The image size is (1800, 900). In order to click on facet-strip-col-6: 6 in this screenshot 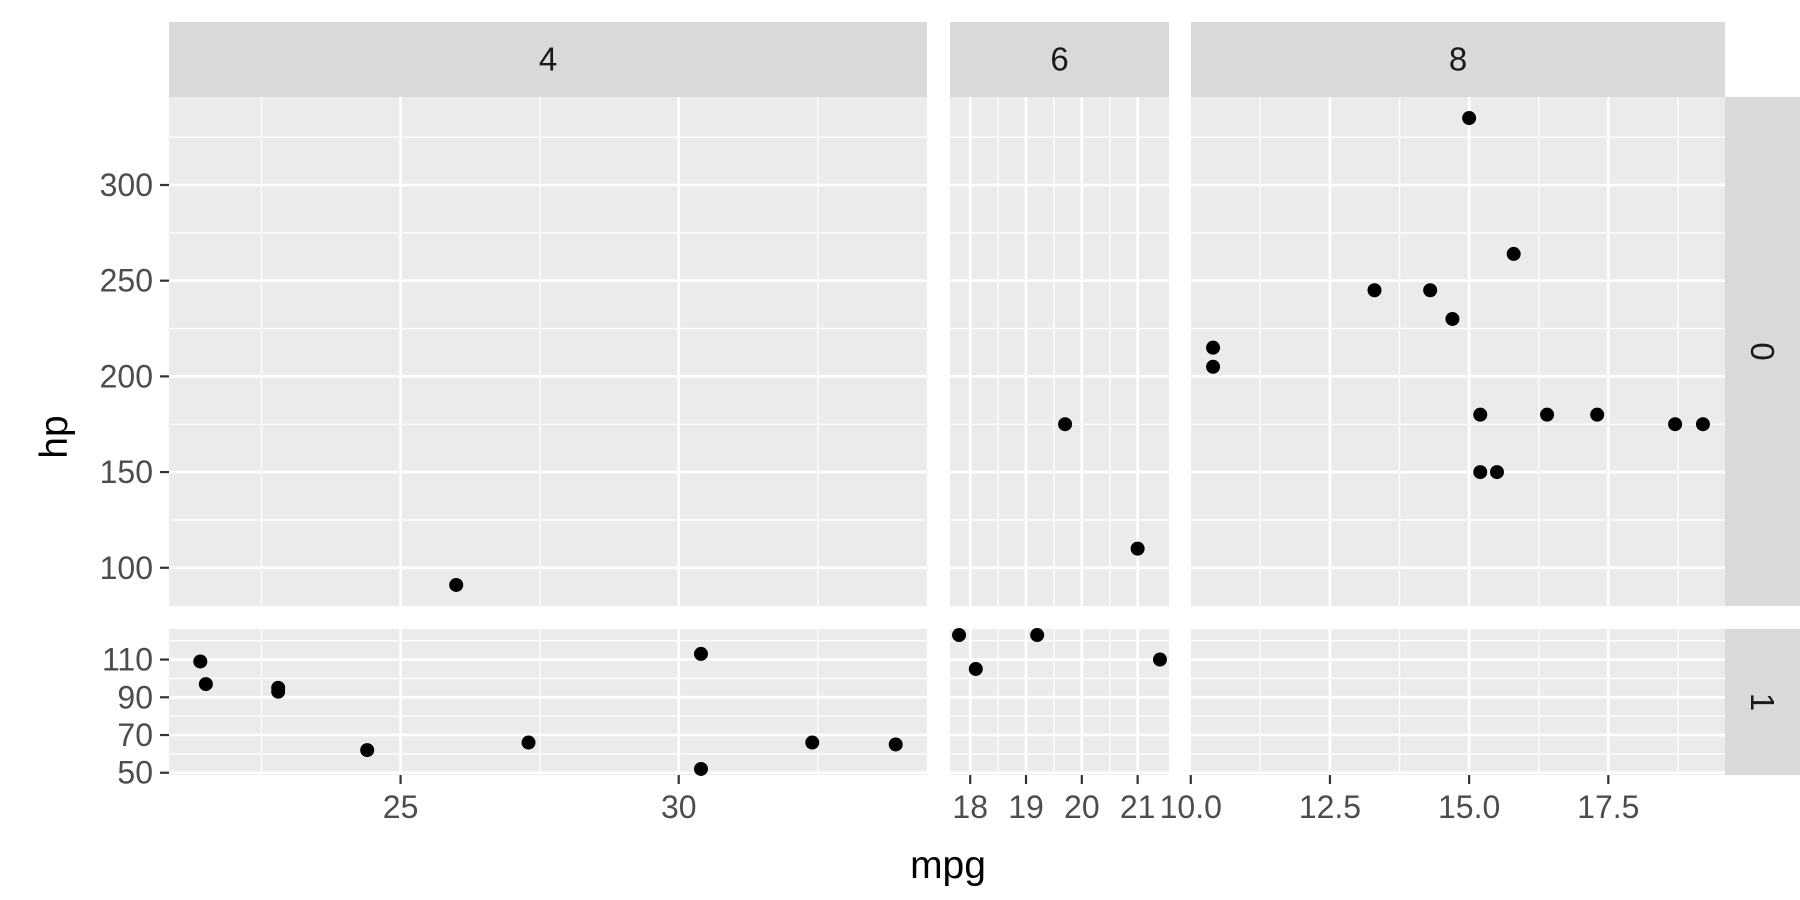, I will do `click(1059, 59)`.